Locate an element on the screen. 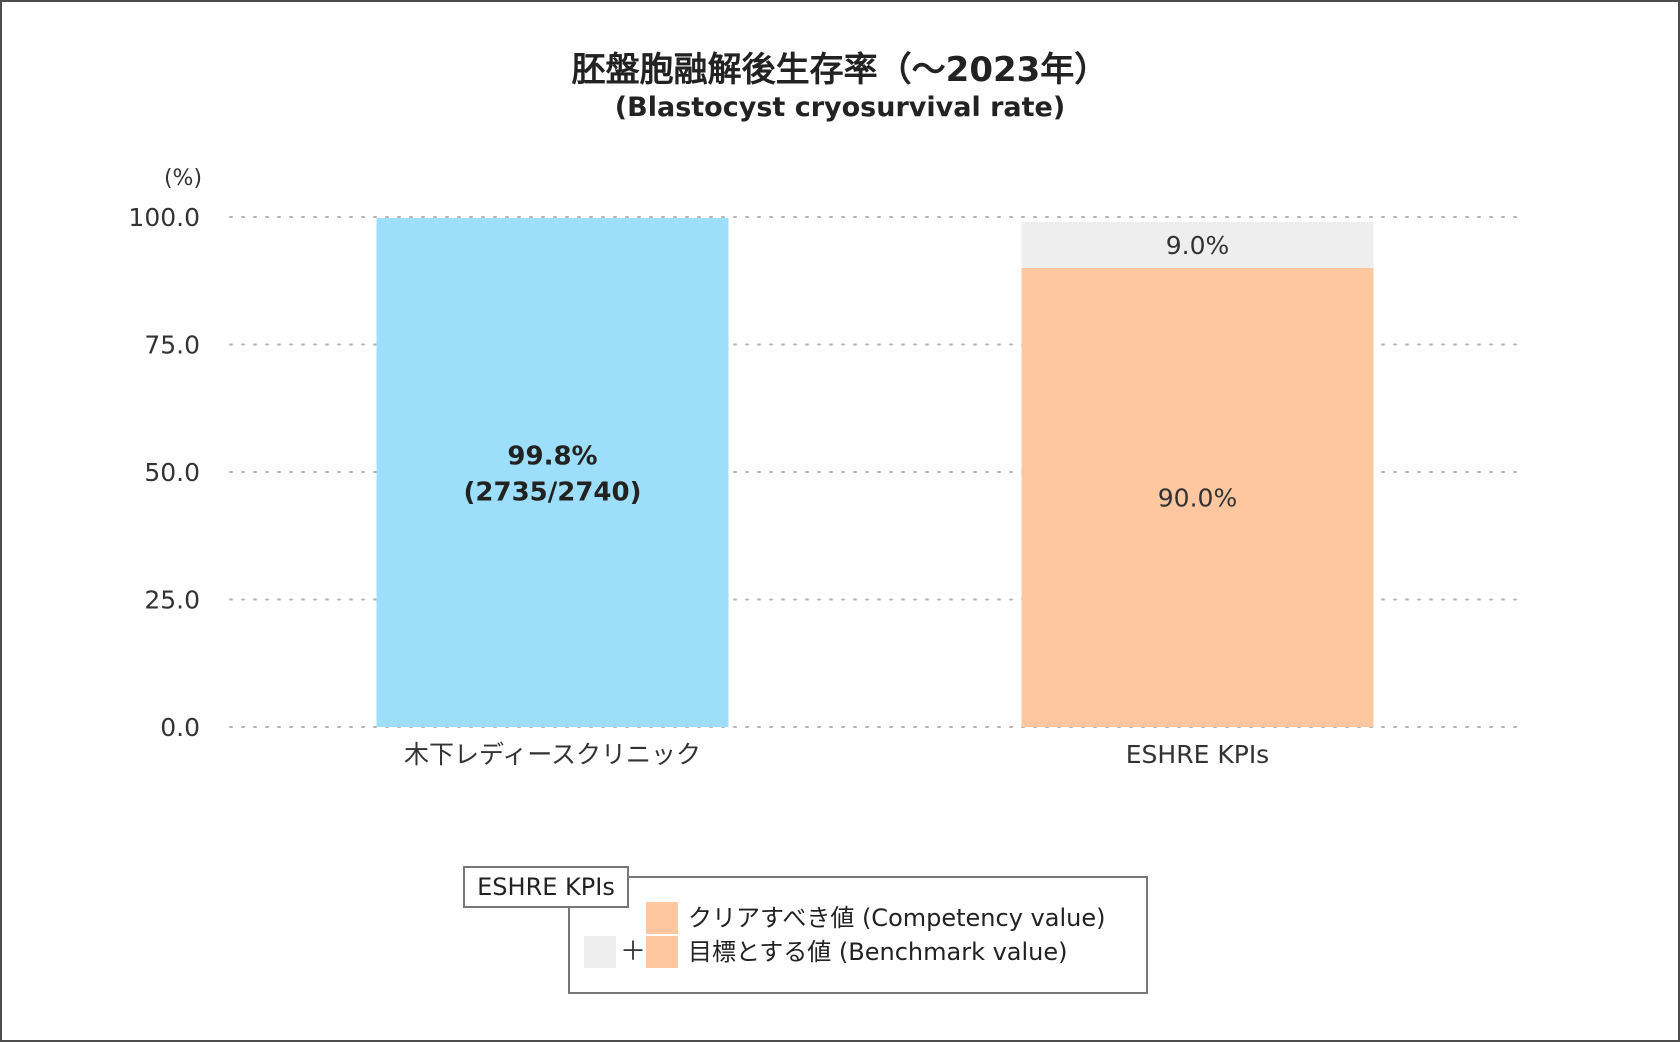 This screenshot has width=1680, height=1042. y-tick-label: 50.0 is located at coordinates (172, 472).